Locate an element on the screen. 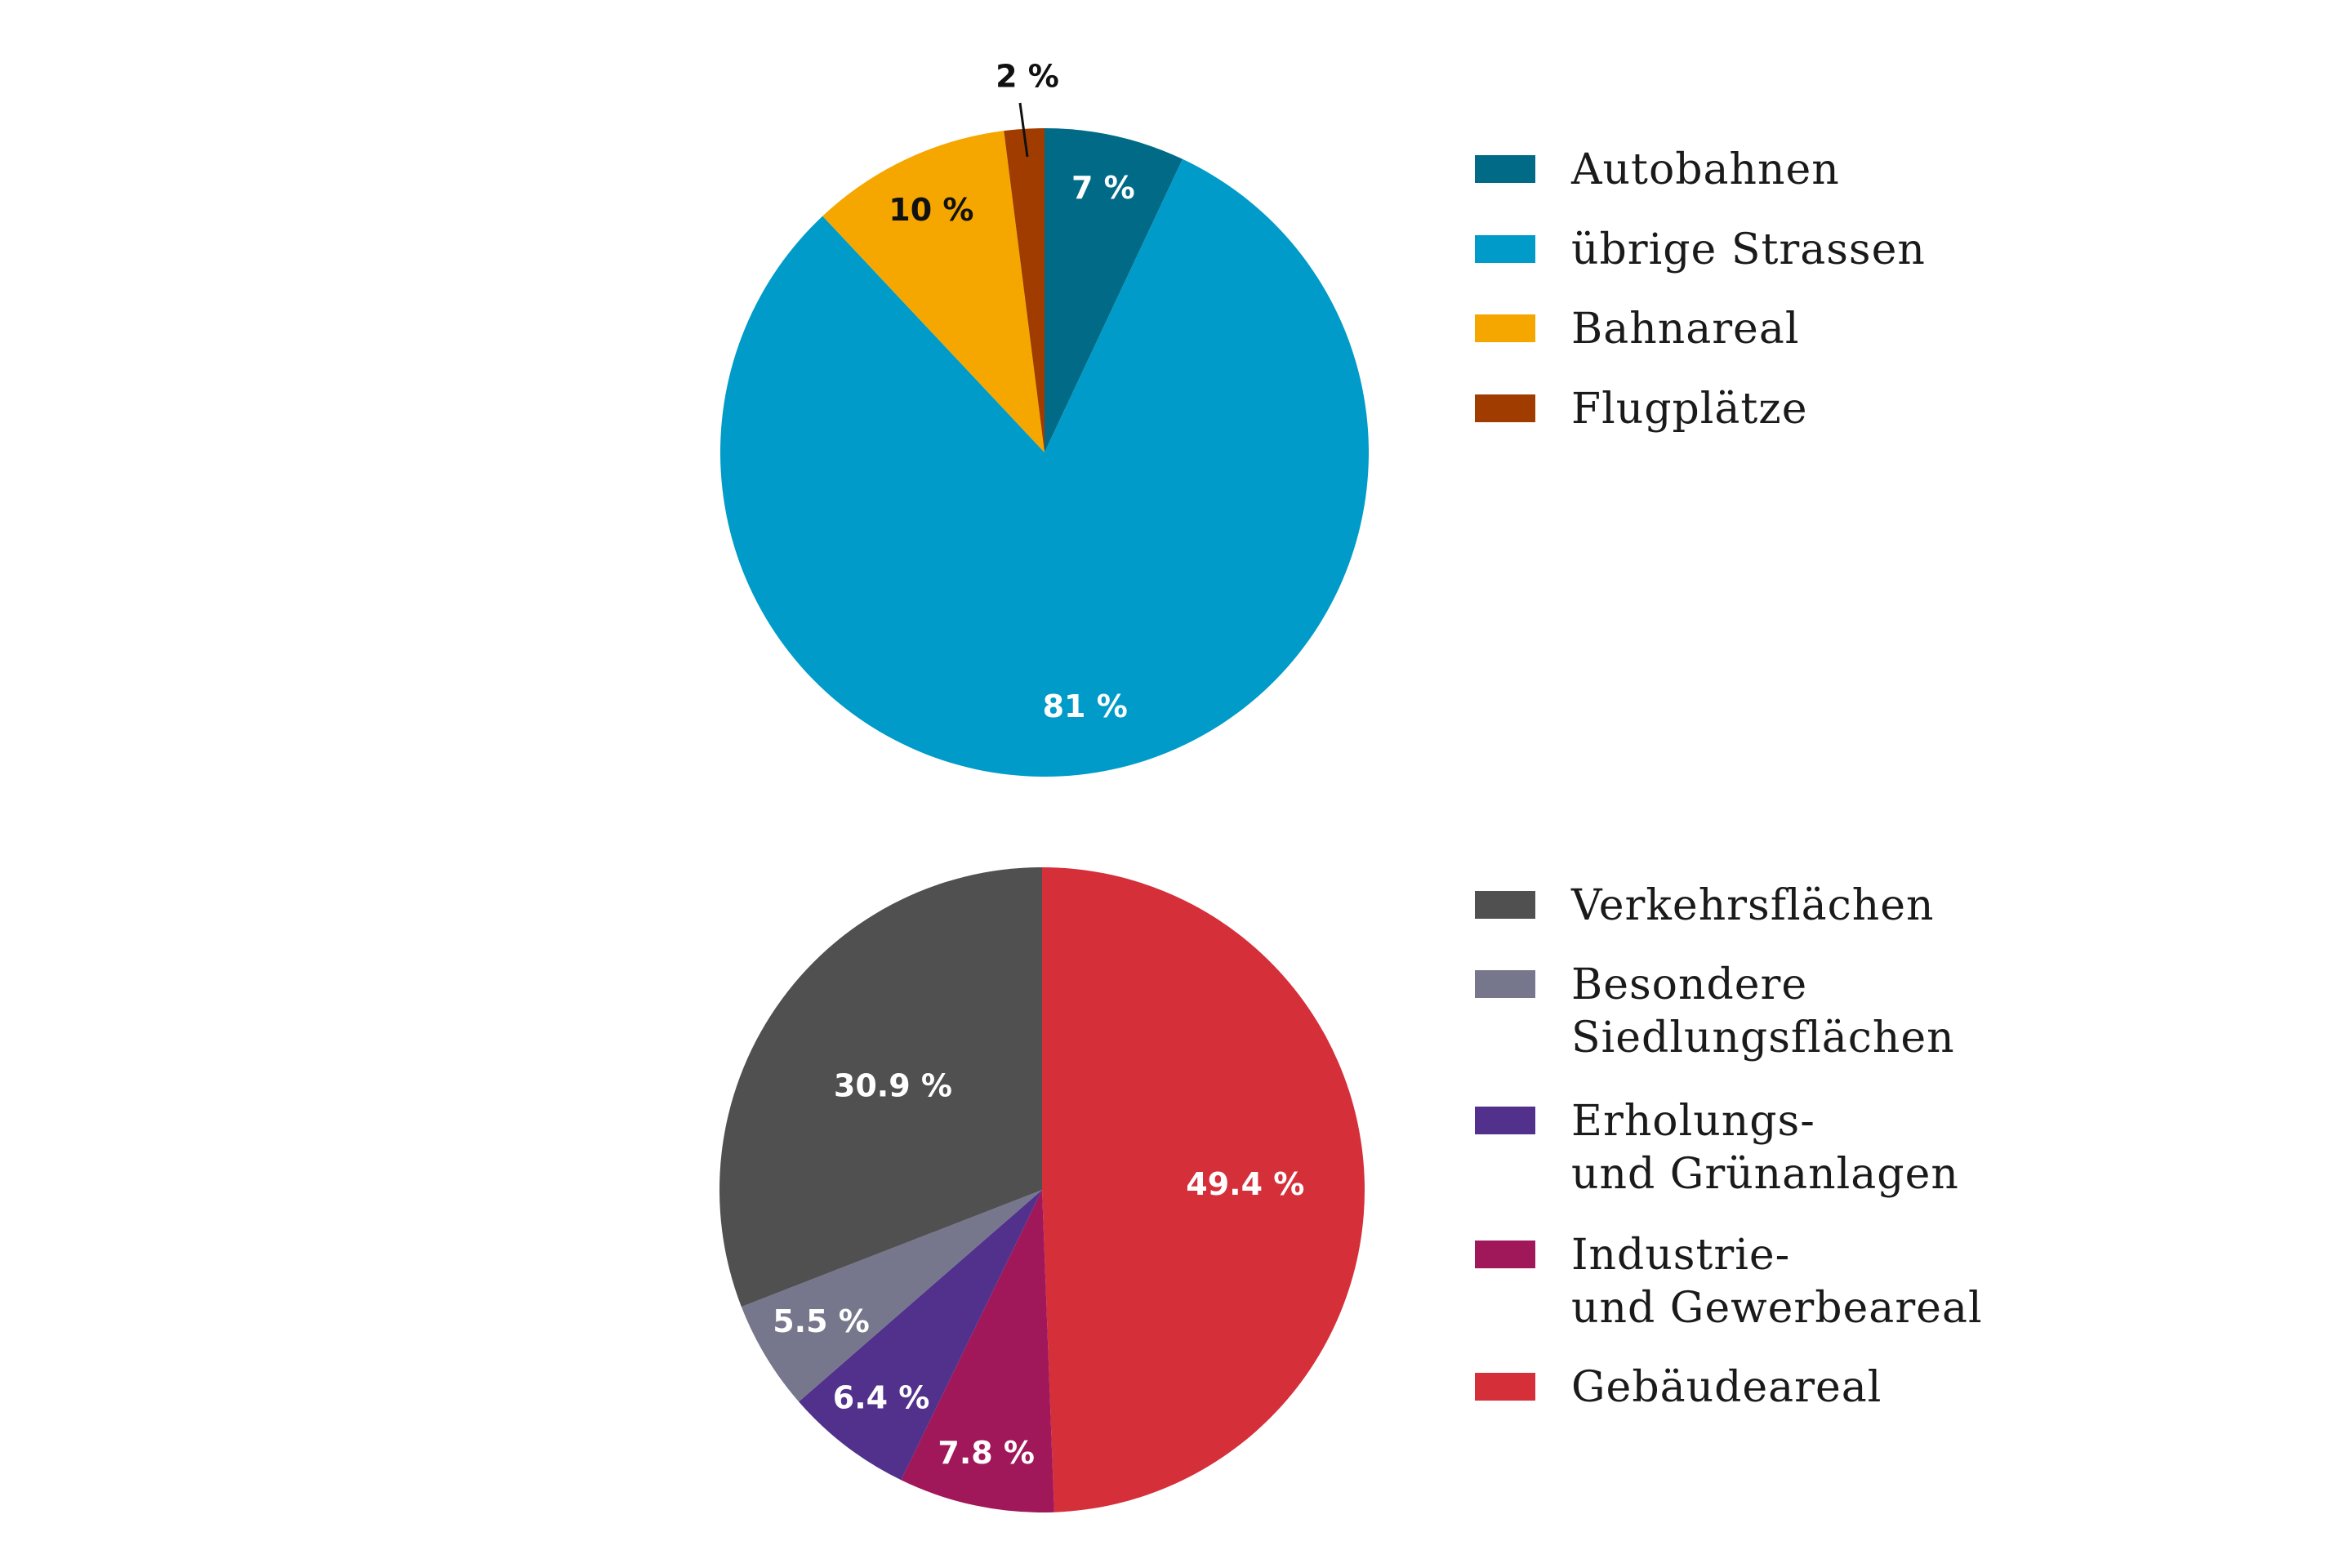 This screenshot has width=2352, height=1568. legend-item: Gebäudeareal is located at coordinates (1678, 1387).